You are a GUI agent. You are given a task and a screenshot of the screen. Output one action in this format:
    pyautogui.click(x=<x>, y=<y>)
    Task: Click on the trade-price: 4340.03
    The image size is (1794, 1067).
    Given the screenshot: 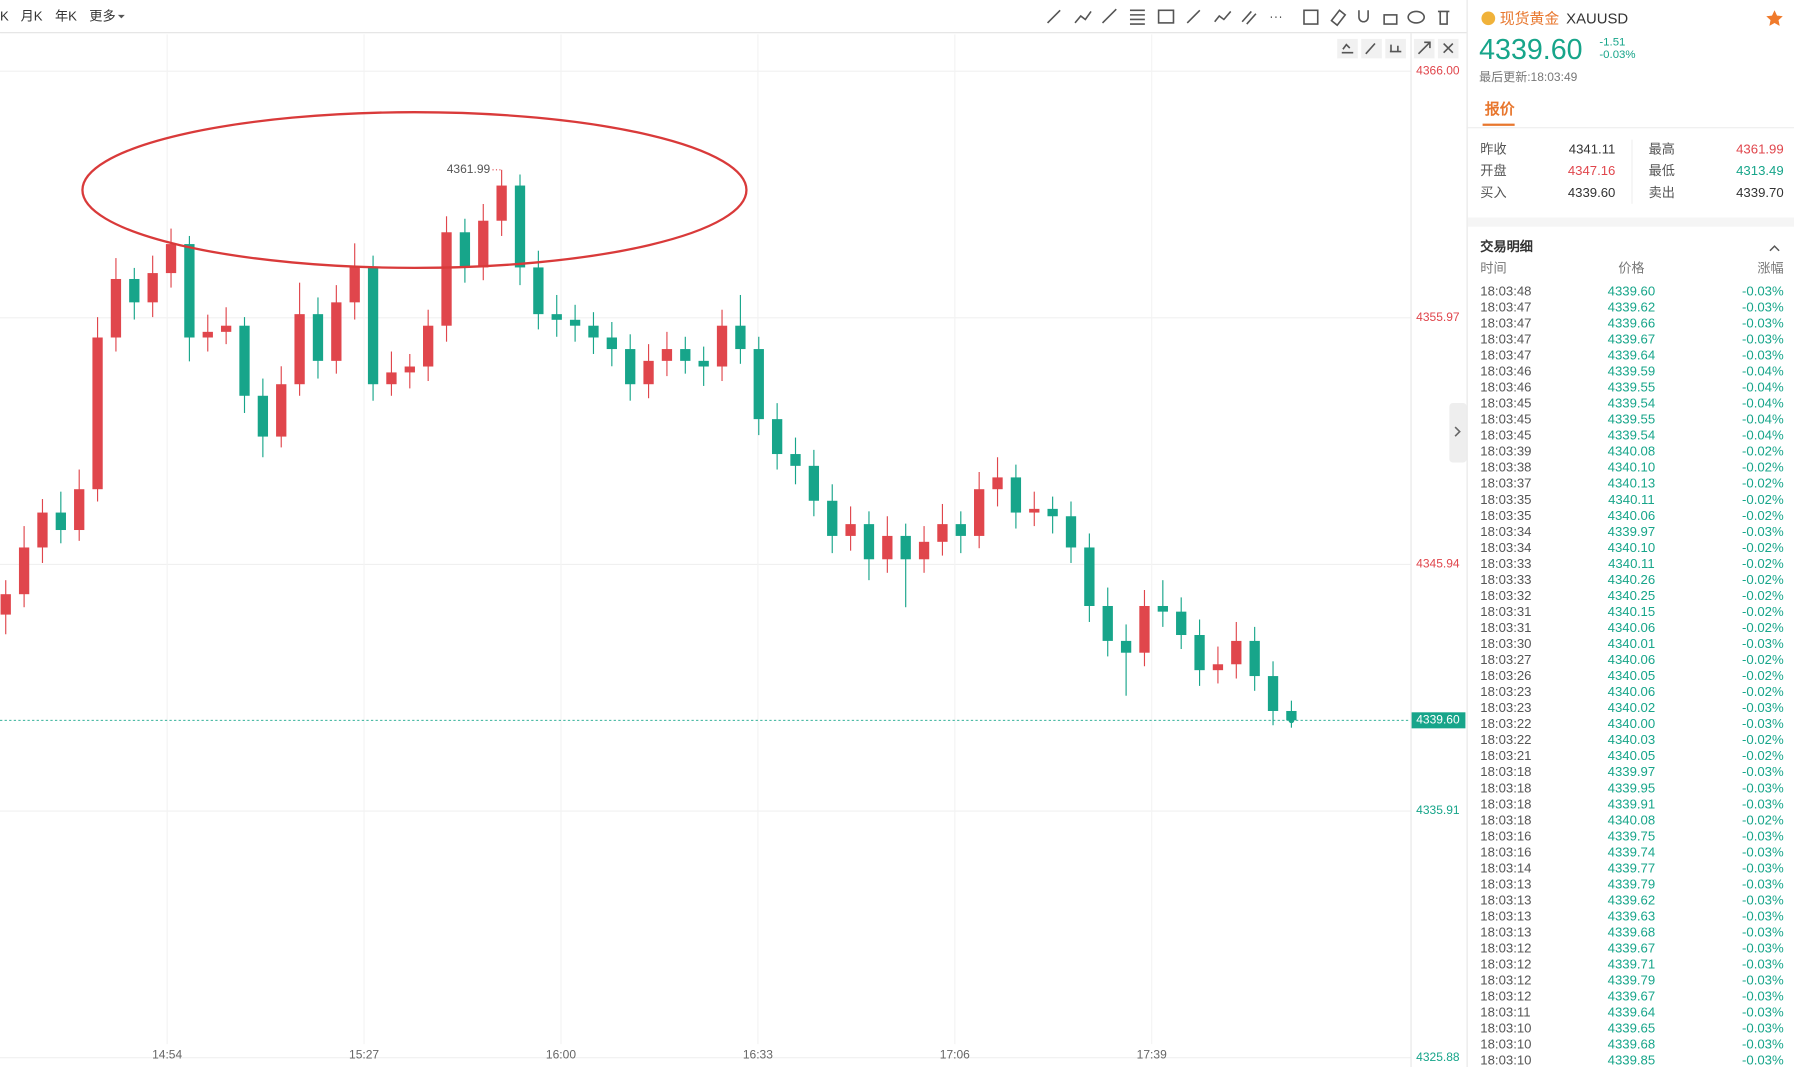 What is the action you would take?
    pyautogui.click(x=1632, y=739)
    